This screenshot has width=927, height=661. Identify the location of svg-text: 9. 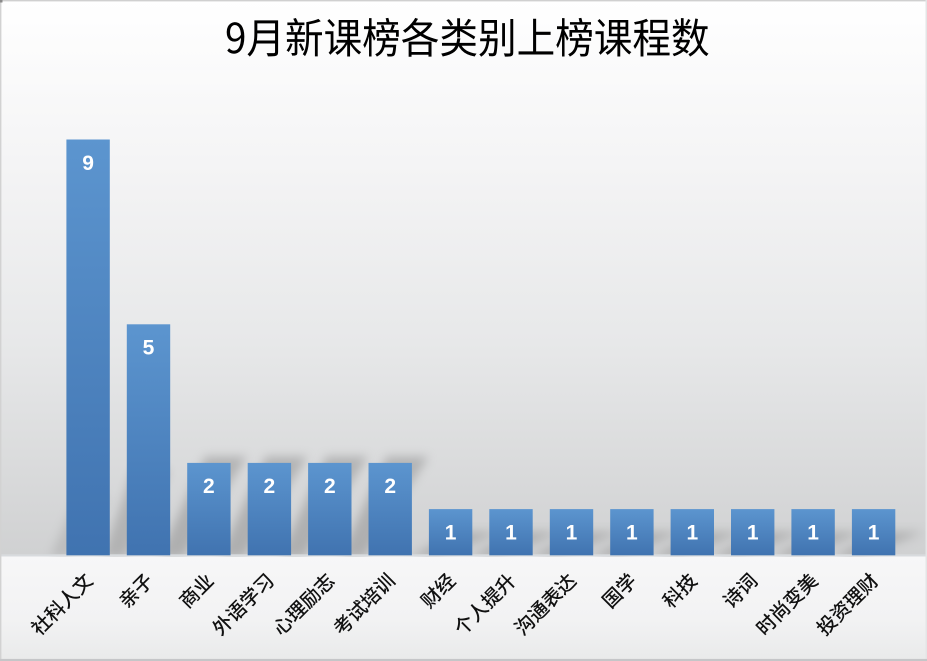
(88, 163).